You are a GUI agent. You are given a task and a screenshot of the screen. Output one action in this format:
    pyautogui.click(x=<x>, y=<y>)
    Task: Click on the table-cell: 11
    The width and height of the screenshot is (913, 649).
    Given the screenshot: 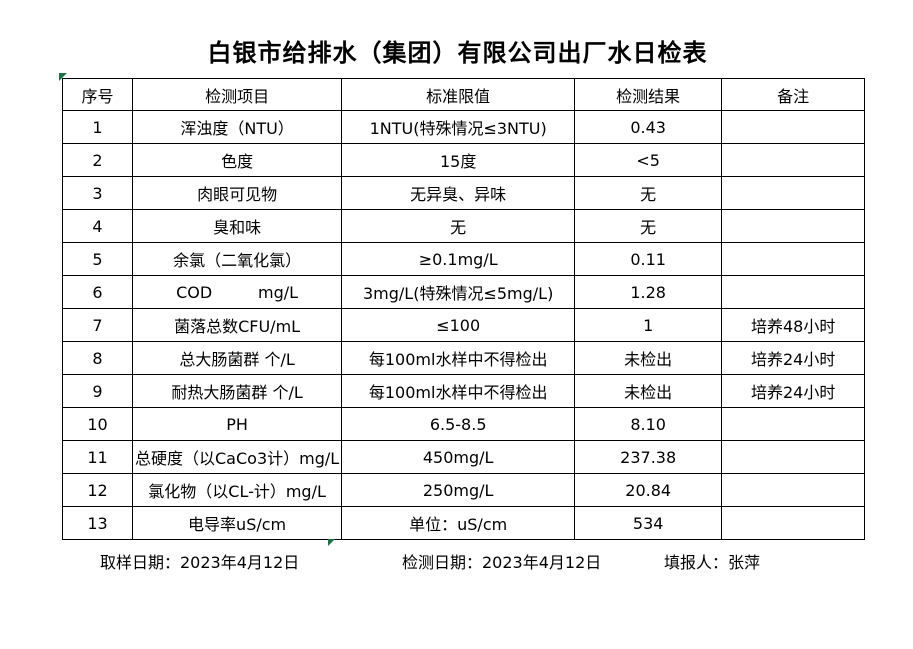 What is the action you would take?
    pyautogui.click(x=97, y=457)
    